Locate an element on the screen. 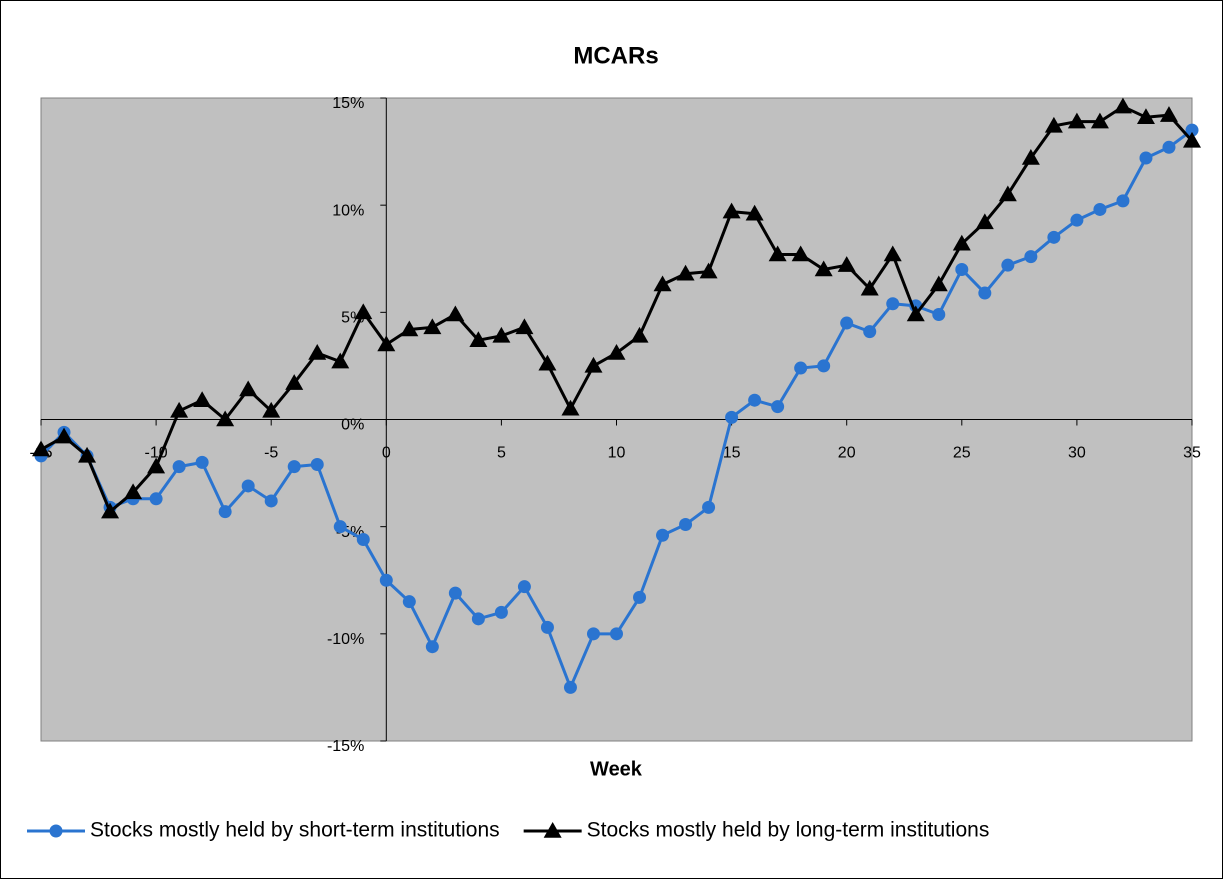 The width and height of the screenshot is (1223, 884). x-tick-label: 15 is located at coordinates (732, 453).